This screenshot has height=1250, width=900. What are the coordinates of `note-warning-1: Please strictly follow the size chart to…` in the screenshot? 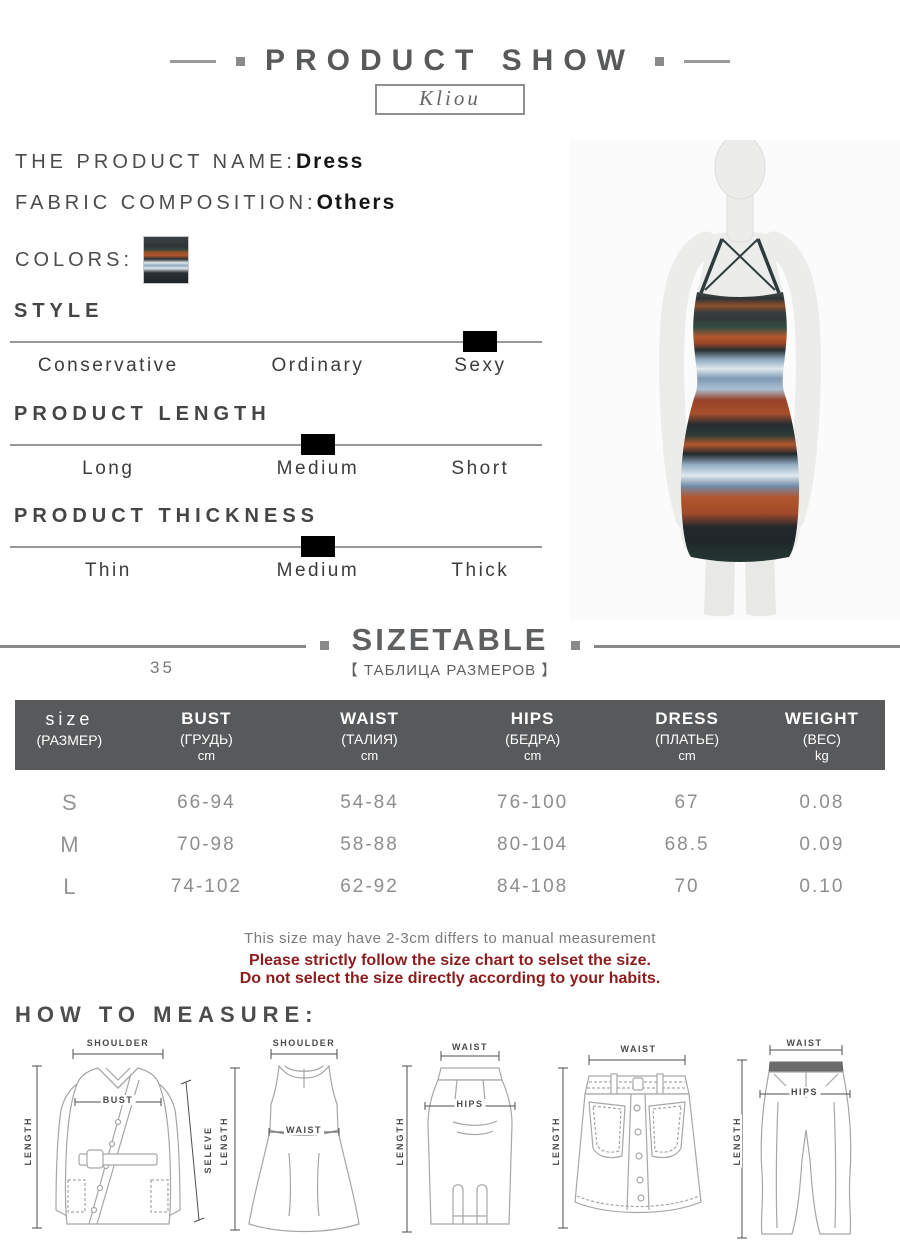 It's located at (450, 960).